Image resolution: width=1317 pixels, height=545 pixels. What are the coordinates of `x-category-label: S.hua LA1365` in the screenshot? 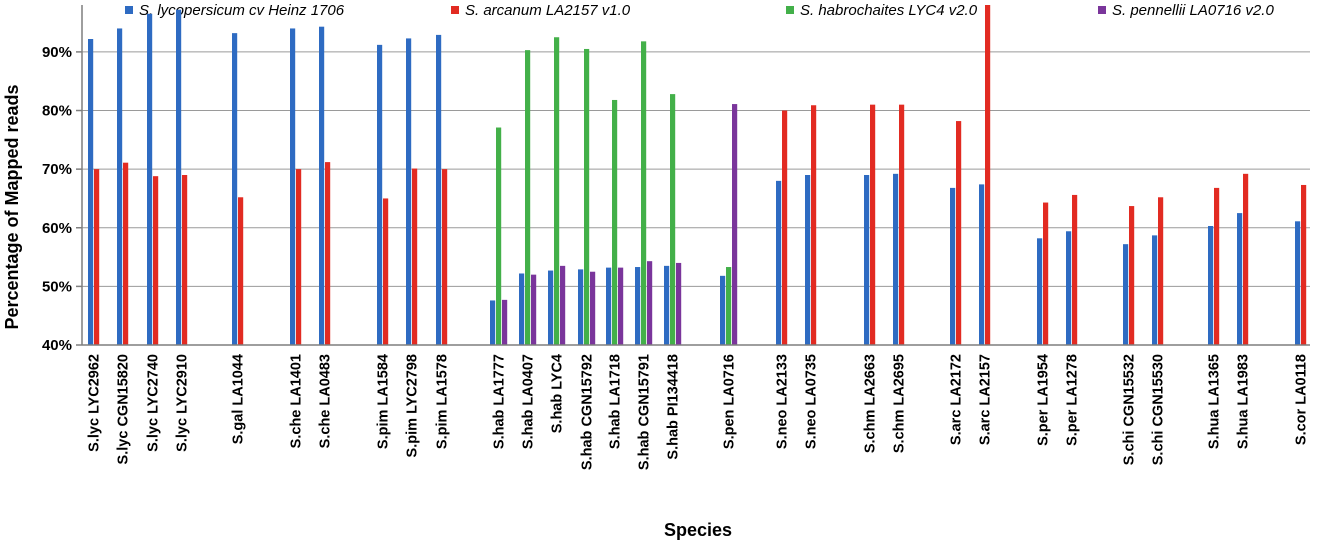 It's located at (1215, 401).